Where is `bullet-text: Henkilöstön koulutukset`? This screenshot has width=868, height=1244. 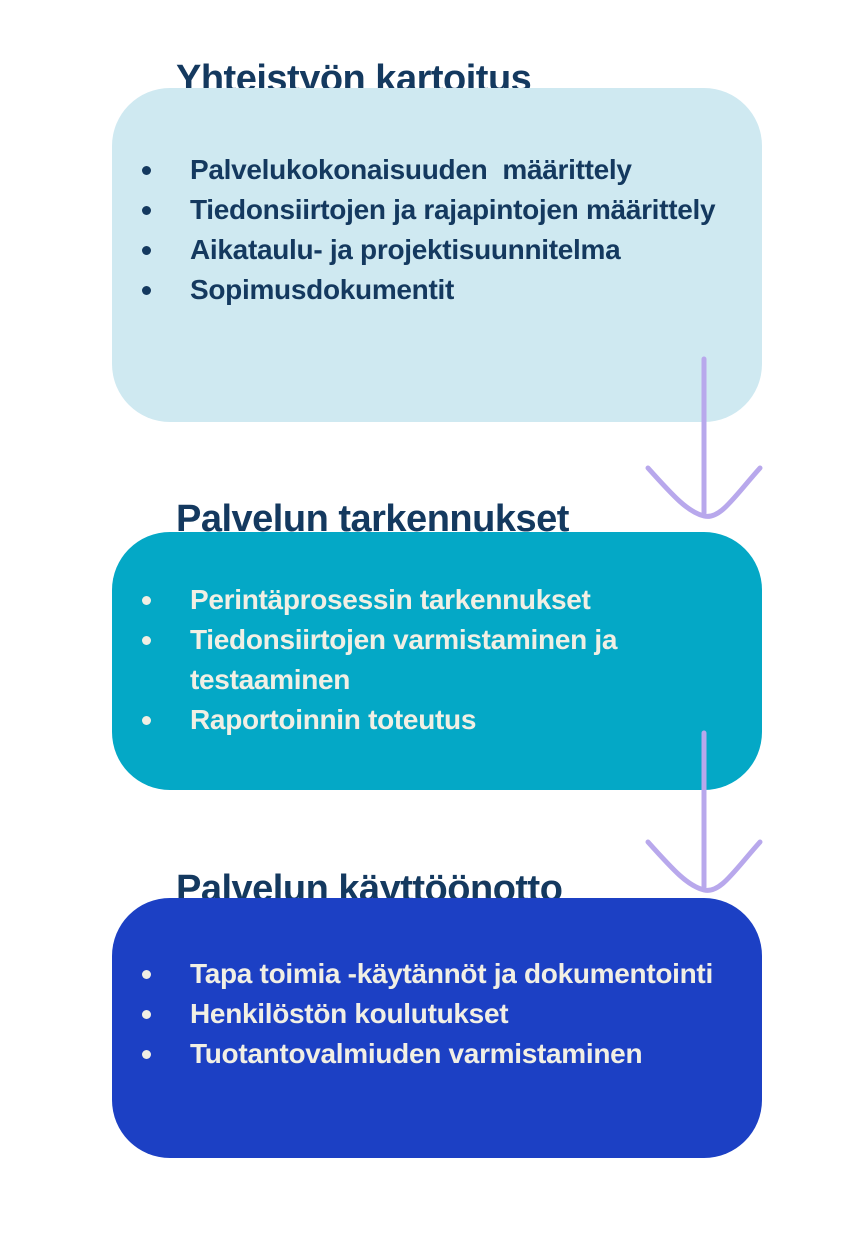
bullet-text: Henkilöstön koulutukset is located at coordinates (349, 1013).